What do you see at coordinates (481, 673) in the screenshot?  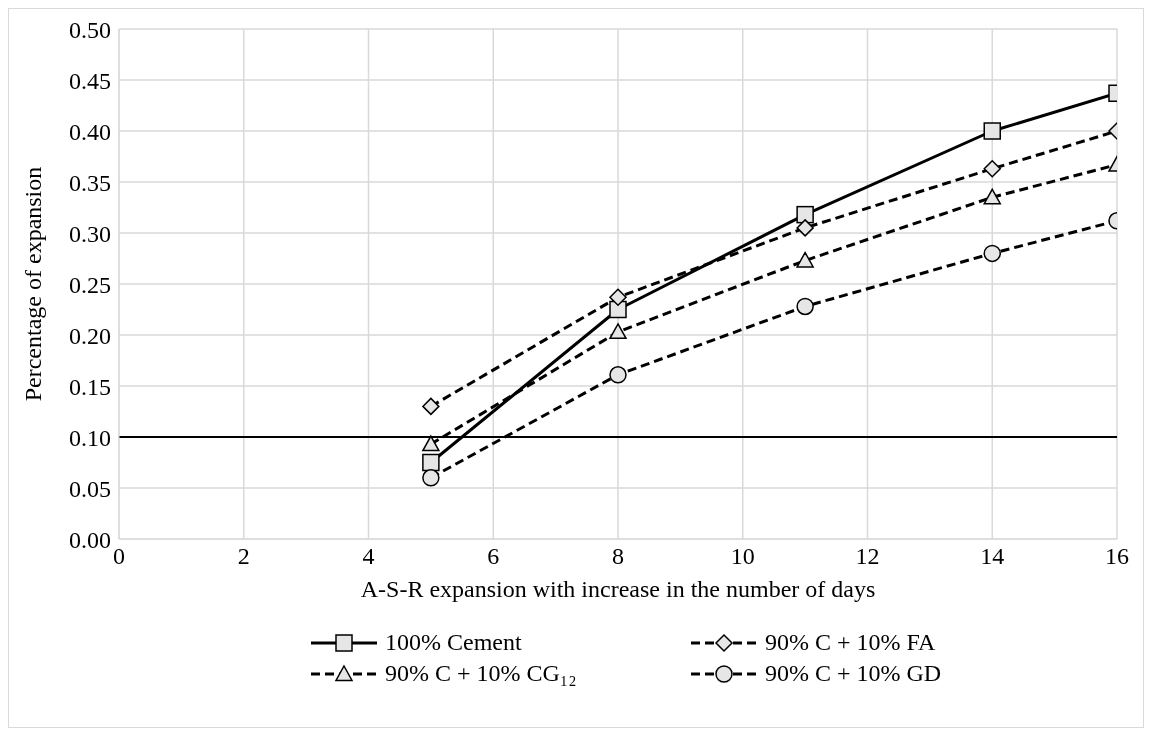 I see `legend-label: 90% C + 10% CG₁₂` at bounding box center [481, 673].